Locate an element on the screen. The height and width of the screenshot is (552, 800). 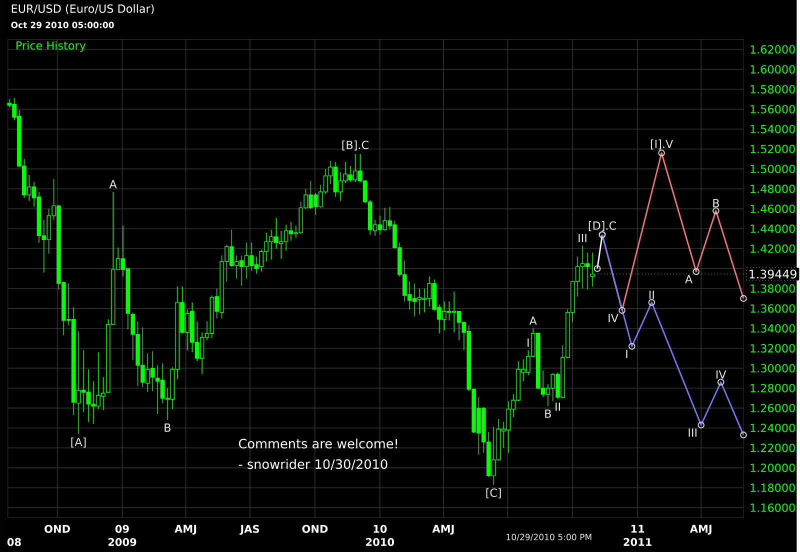
x-tick-label: 11 is located at coordinates (637, 528).